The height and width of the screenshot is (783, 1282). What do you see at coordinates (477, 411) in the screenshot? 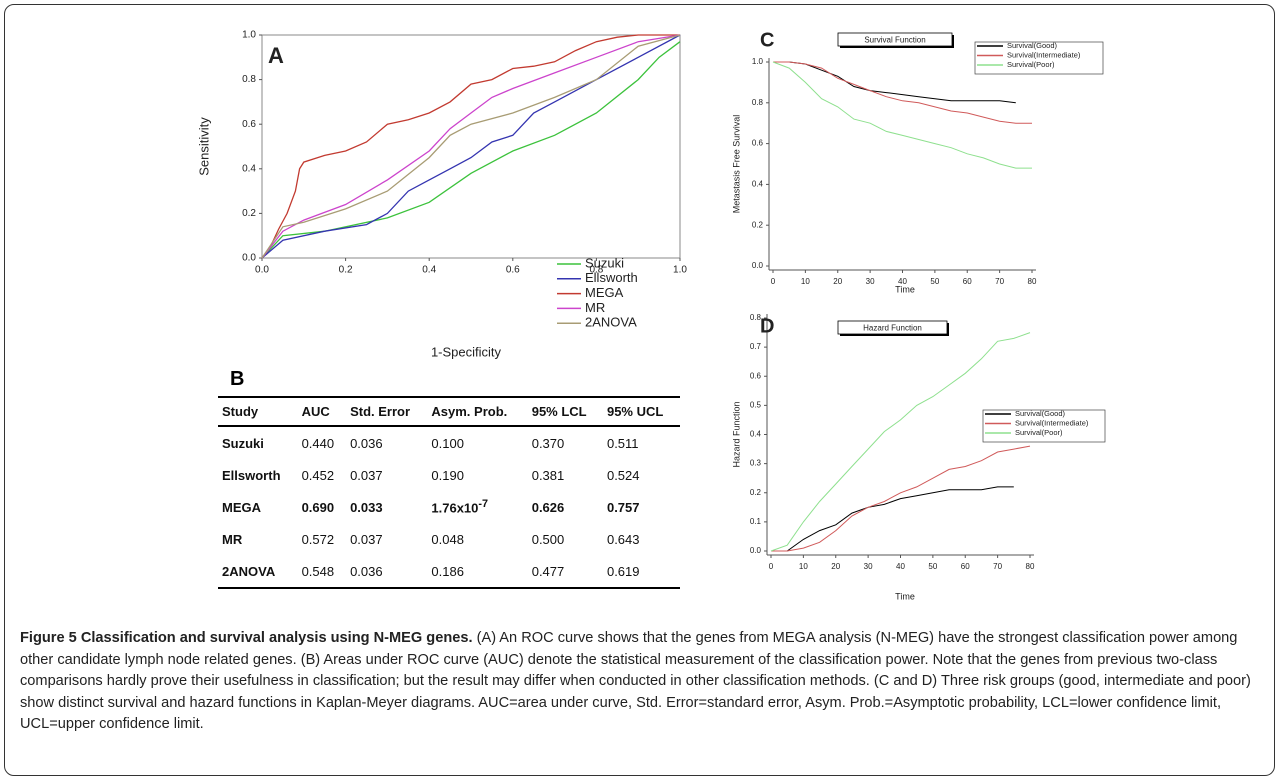
I see `header-cell: Asym. Prob.` at bounding box center [477, 411].